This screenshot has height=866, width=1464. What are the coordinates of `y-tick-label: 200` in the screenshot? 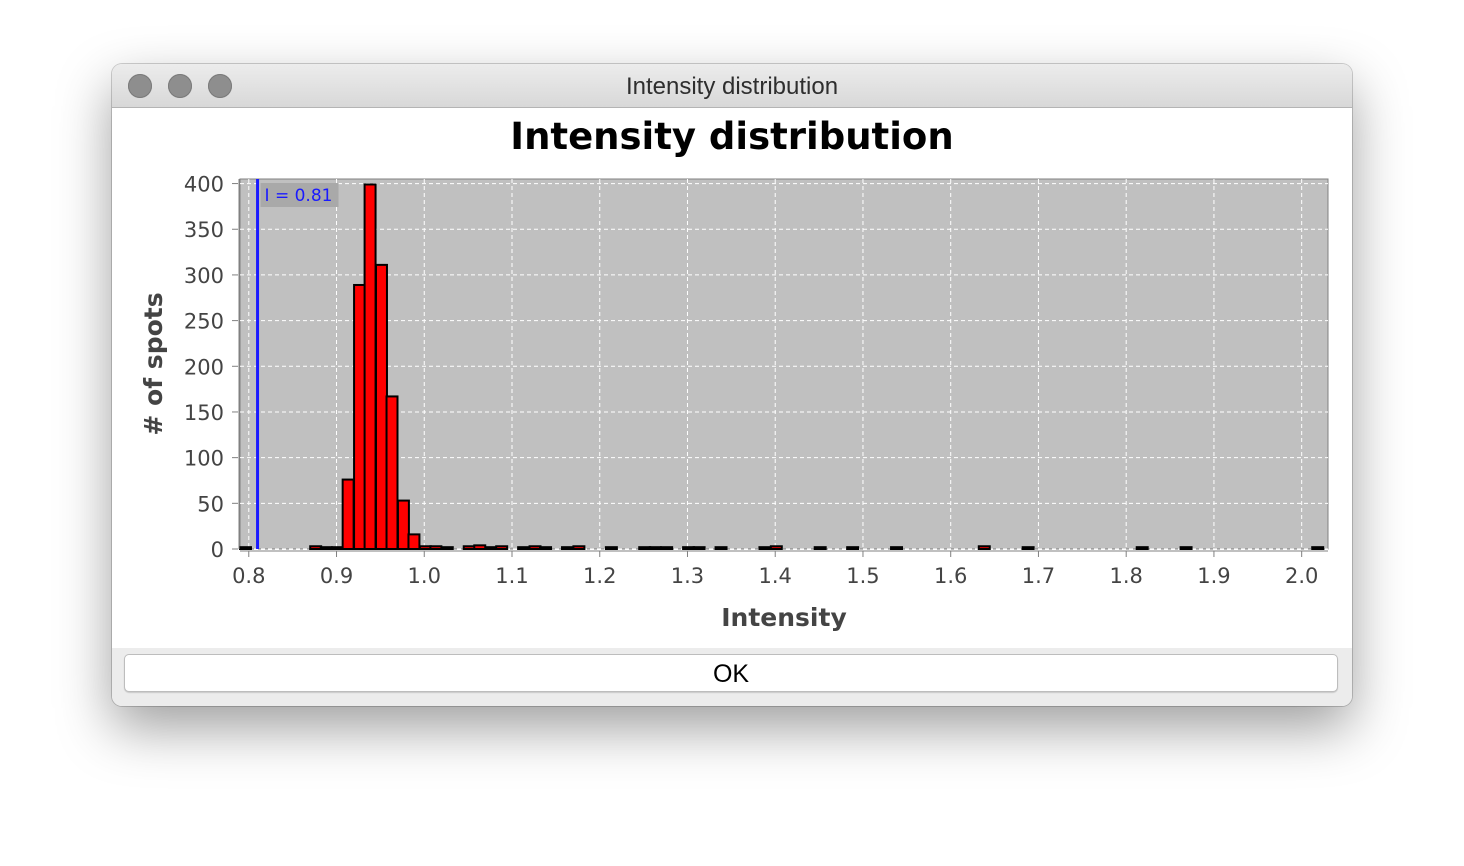 It's located at (204, 367).